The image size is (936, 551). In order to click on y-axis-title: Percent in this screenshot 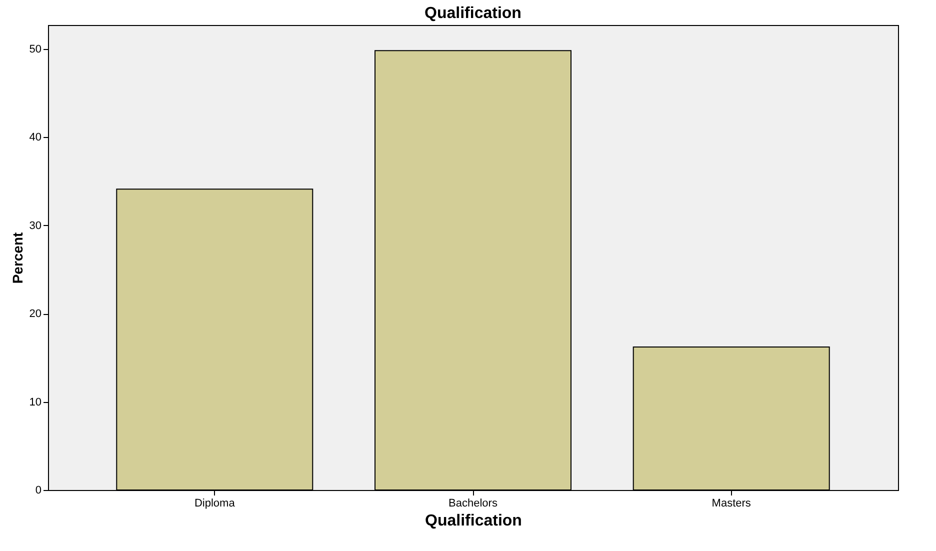, I will do `click(17, 258)`.